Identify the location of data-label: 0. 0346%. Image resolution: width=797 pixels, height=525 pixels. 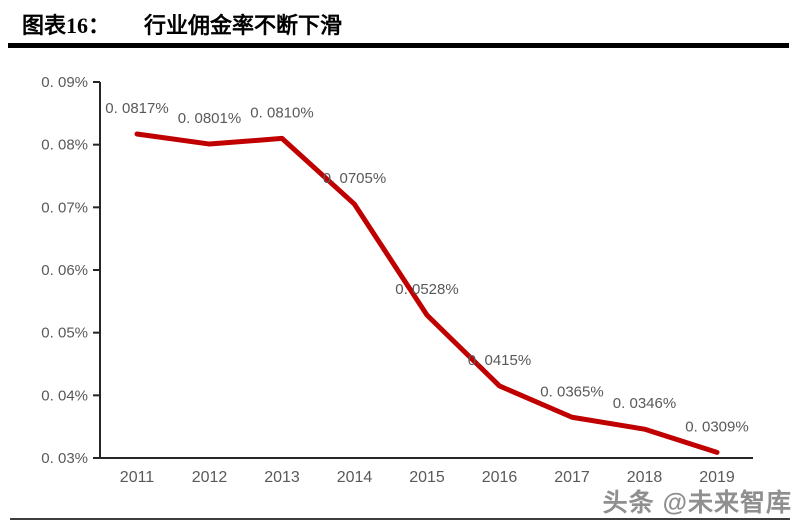
(644, 403).